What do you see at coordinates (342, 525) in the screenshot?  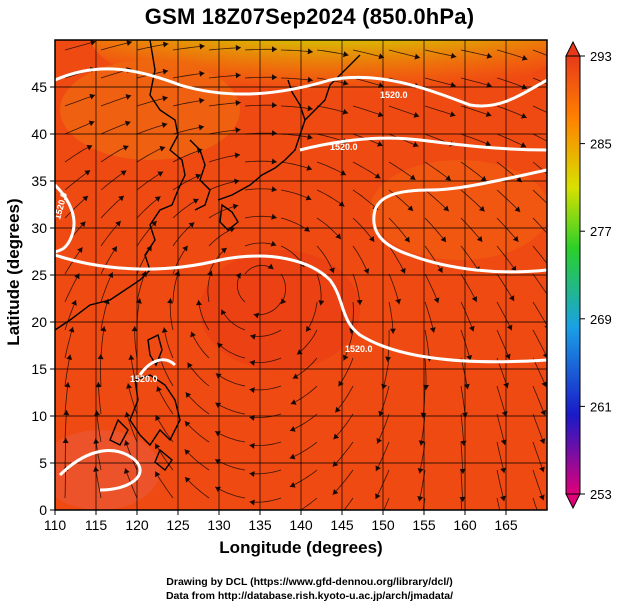 I see `x-tick-label: 145` at bounding box center [342, 525].